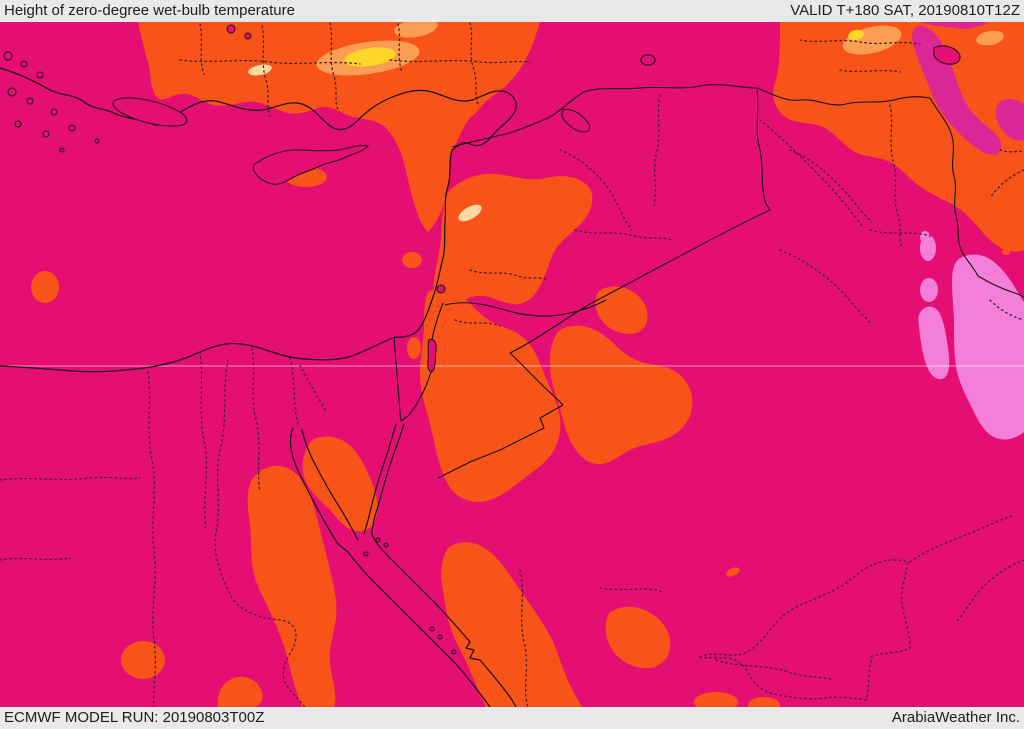 The height and width of the screenshot is (729, 1024). Describe the element at coordinates (621, 395) in the screenshot. I see `orange-east-jordan-mass` at that location.